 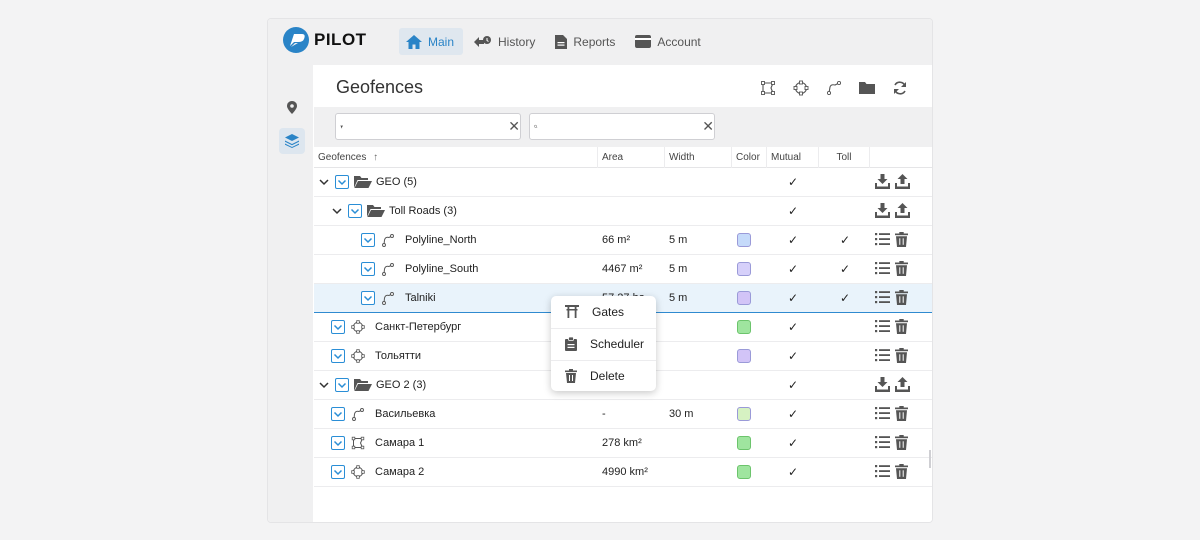 I want to click on refresh-icon, so click(x=900, y=88).